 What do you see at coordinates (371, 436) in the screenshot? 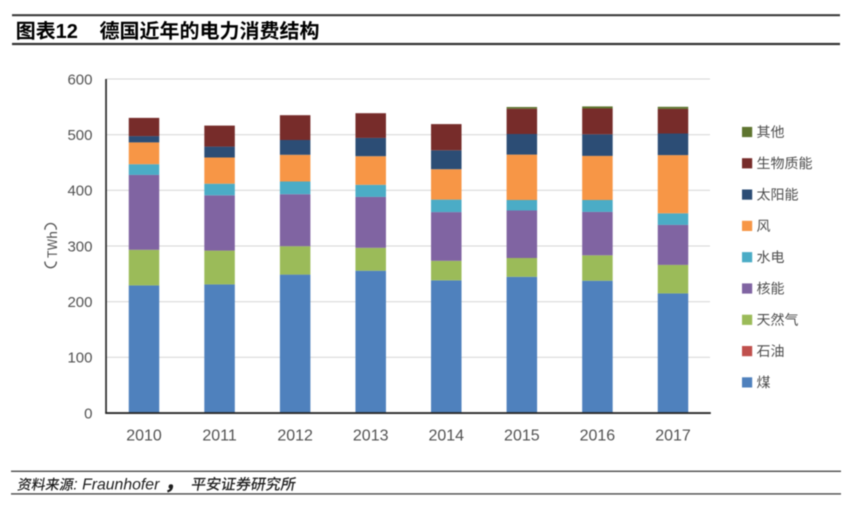
I see `svg-text: 2013` at bounding box center [371, 436].